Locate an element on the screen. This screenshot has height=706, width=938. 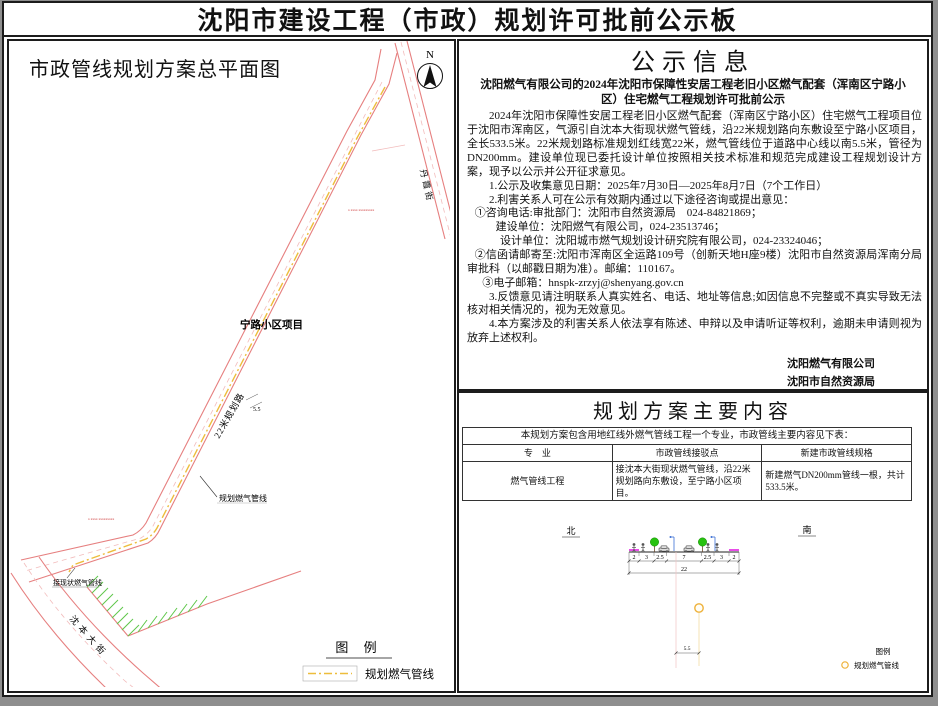
map-micro-annotation-2: x xxxx xxxxxxxxx is located at coordinates (101, 519).